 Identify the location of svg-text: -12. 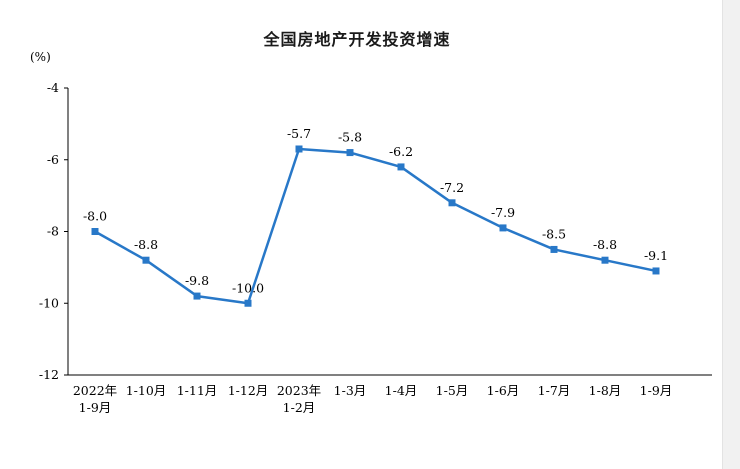
(49, 374).